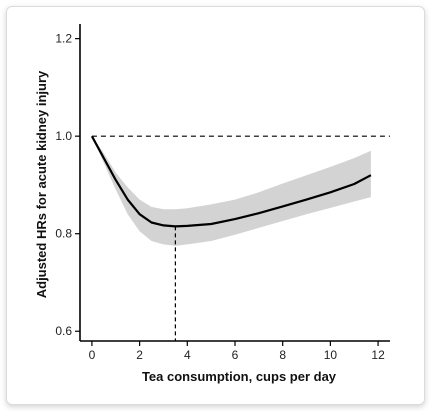 The width and height of the screenshot is (431, 411). Describe the element at coordinates (63, 331) in the screenshot. I see `y-tick-label: 0.6` at that location.